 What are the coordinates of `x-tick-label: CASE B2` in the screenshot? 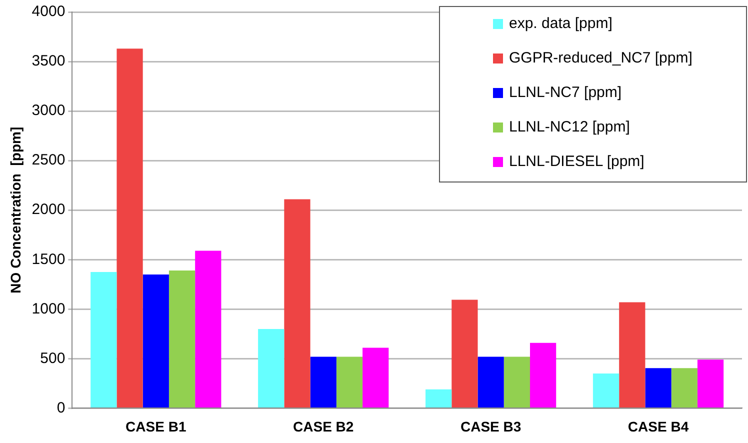 It's located at (323, 426).